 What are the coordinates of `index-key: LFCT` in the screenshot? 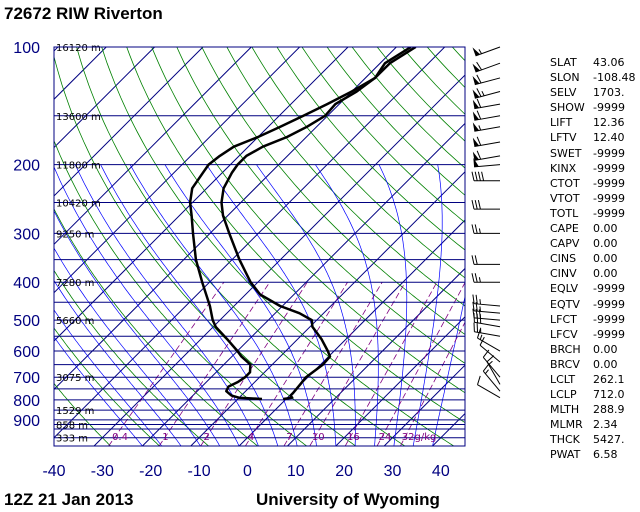 It's located at (563, 319).